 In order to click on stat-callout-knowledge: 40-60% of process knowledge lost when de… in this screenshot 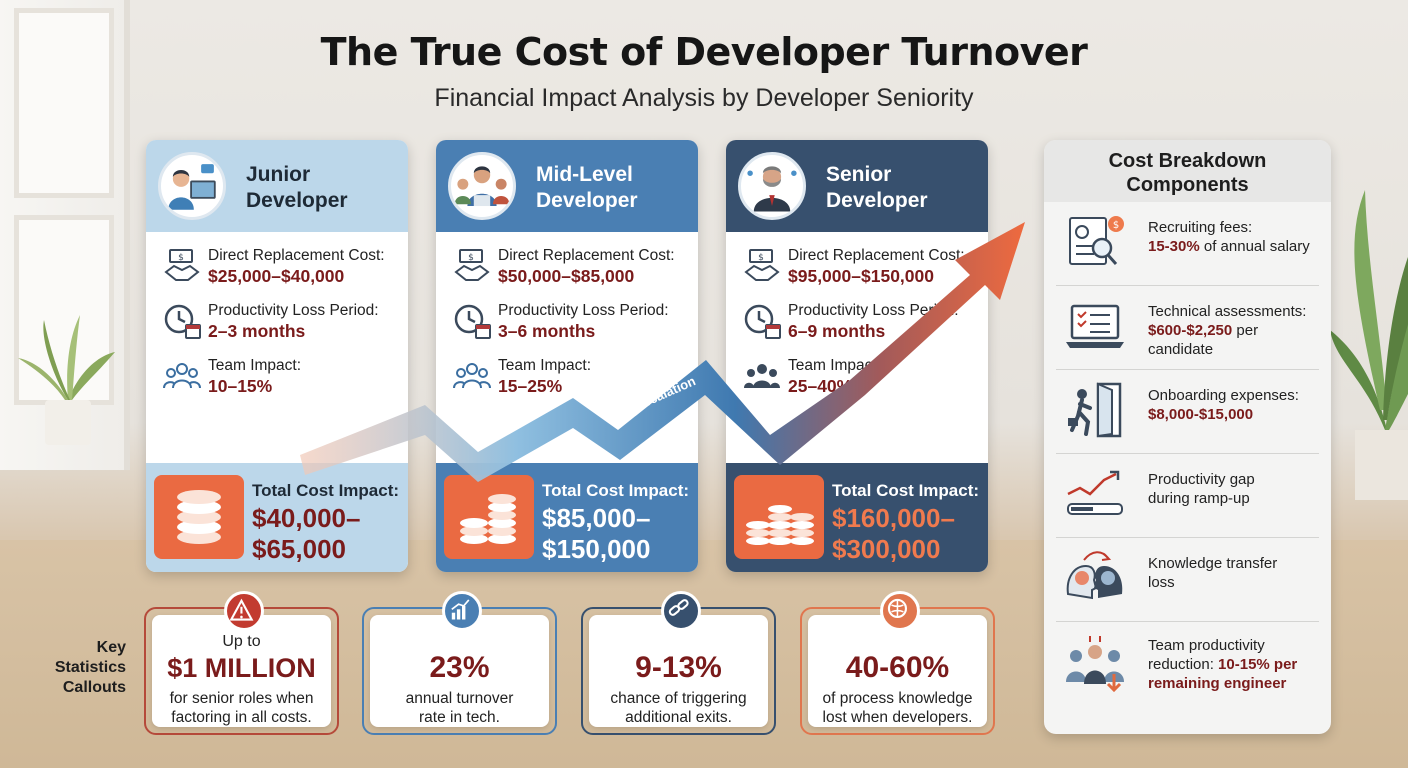, I will do `click(897, 663)`.